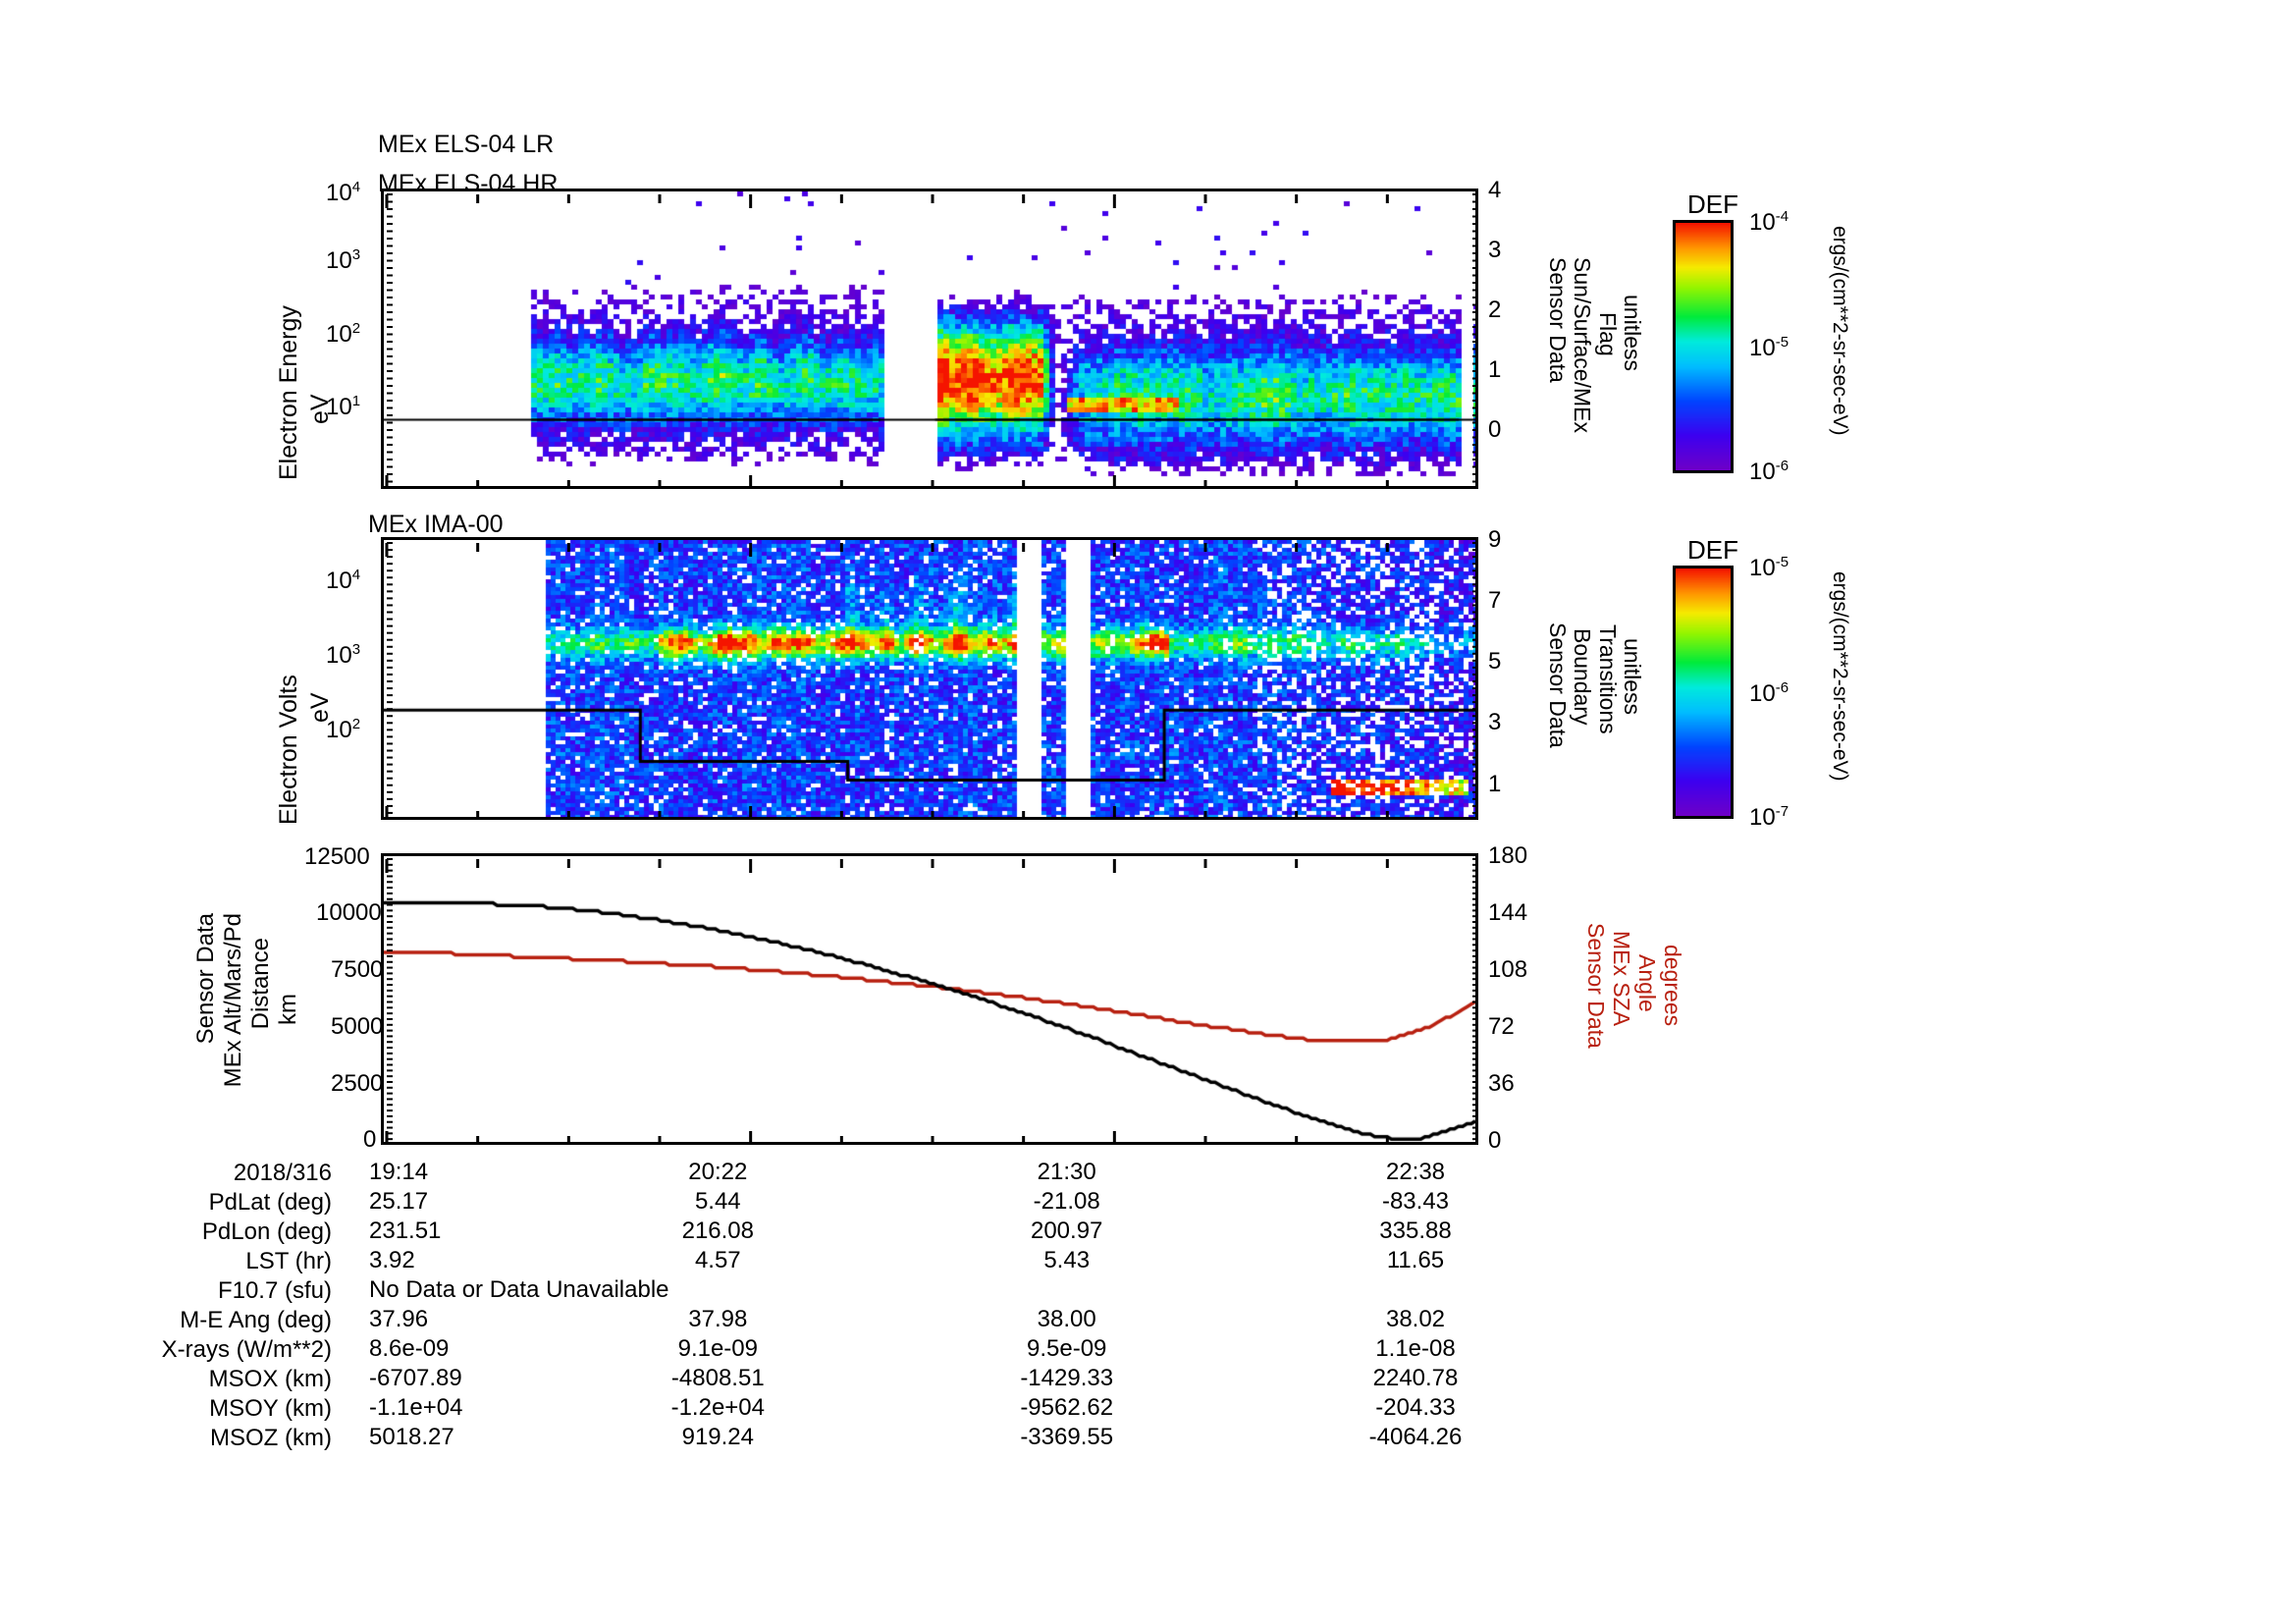 The width and height of the screenshot is (2296, 1623). I want to click on sza-right-tick-144: 144, so click(1508, 912).